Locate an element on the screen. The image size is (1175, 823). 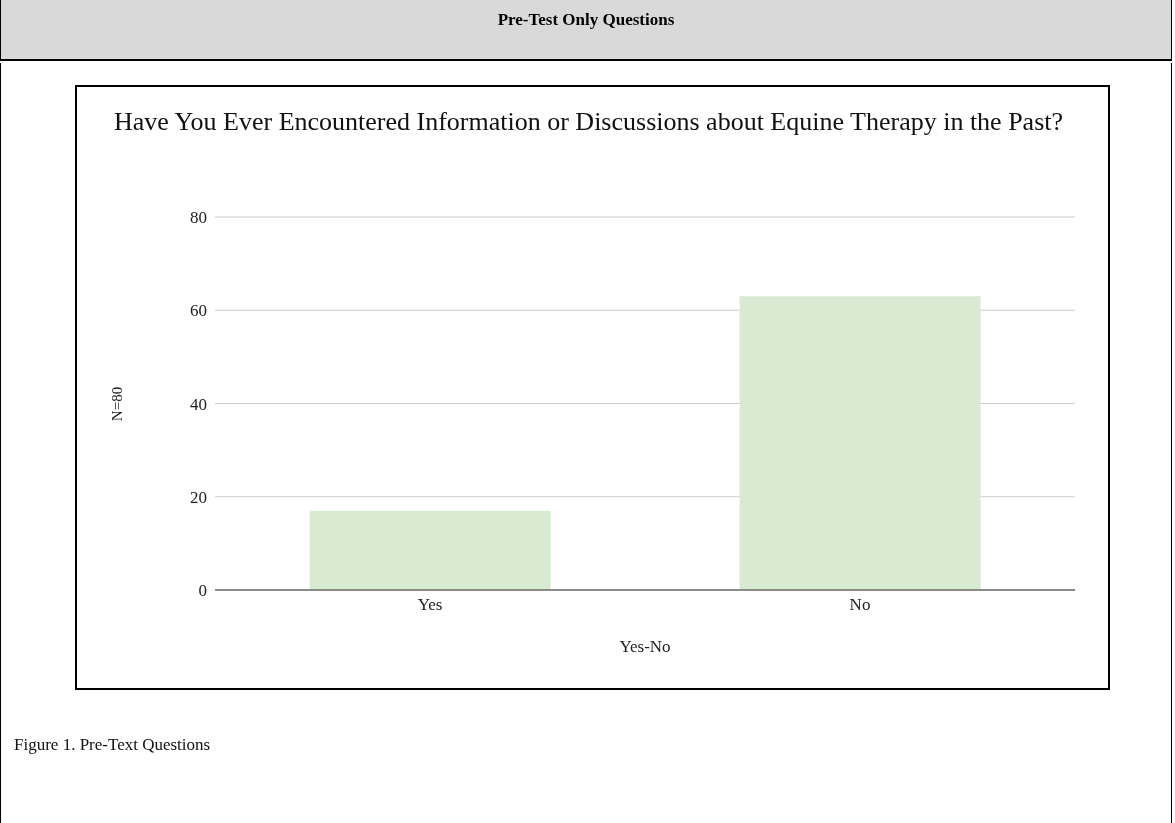
caption: Figure 1. Pre-Text Questions is located at coordinates (112, 745).